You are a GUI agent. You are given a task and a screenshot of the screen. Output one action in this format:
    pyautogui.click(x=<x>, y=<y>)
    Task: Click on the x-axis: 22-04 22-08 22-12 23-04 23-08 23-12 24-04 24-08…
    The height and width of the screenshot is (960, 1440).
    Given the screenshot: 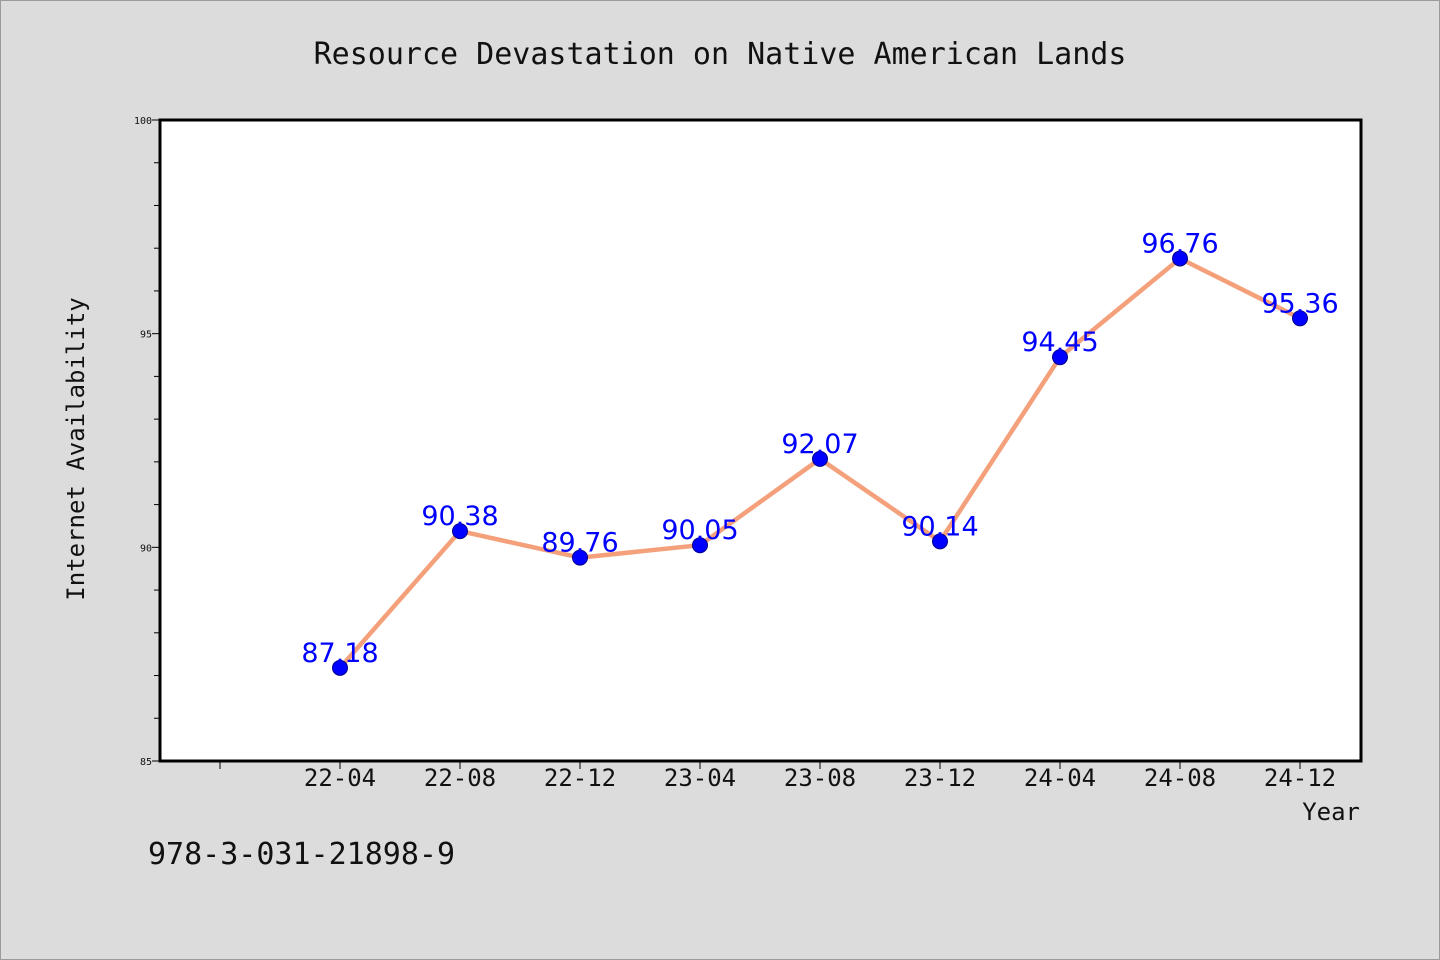 What is the action you would take?
    pyautogui.click(x=777, y=776)
    